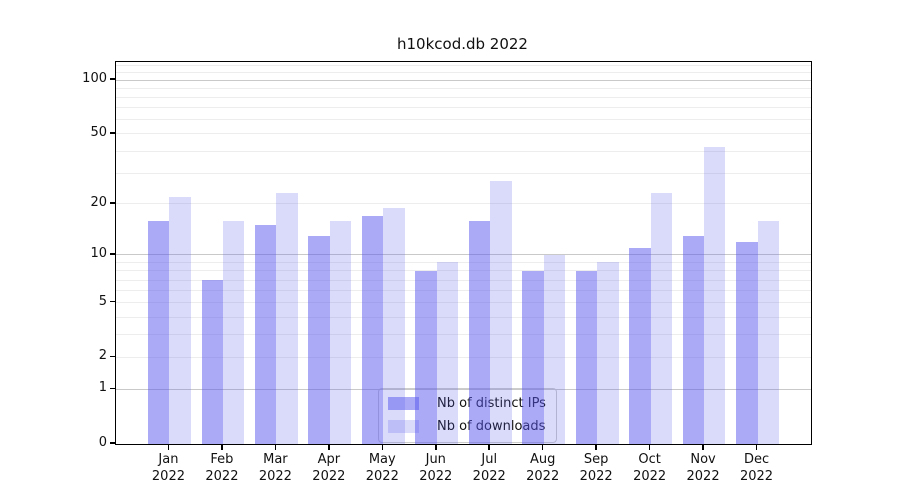  I want to click on x-tick-label: Nov 2022, so click(703, 468).